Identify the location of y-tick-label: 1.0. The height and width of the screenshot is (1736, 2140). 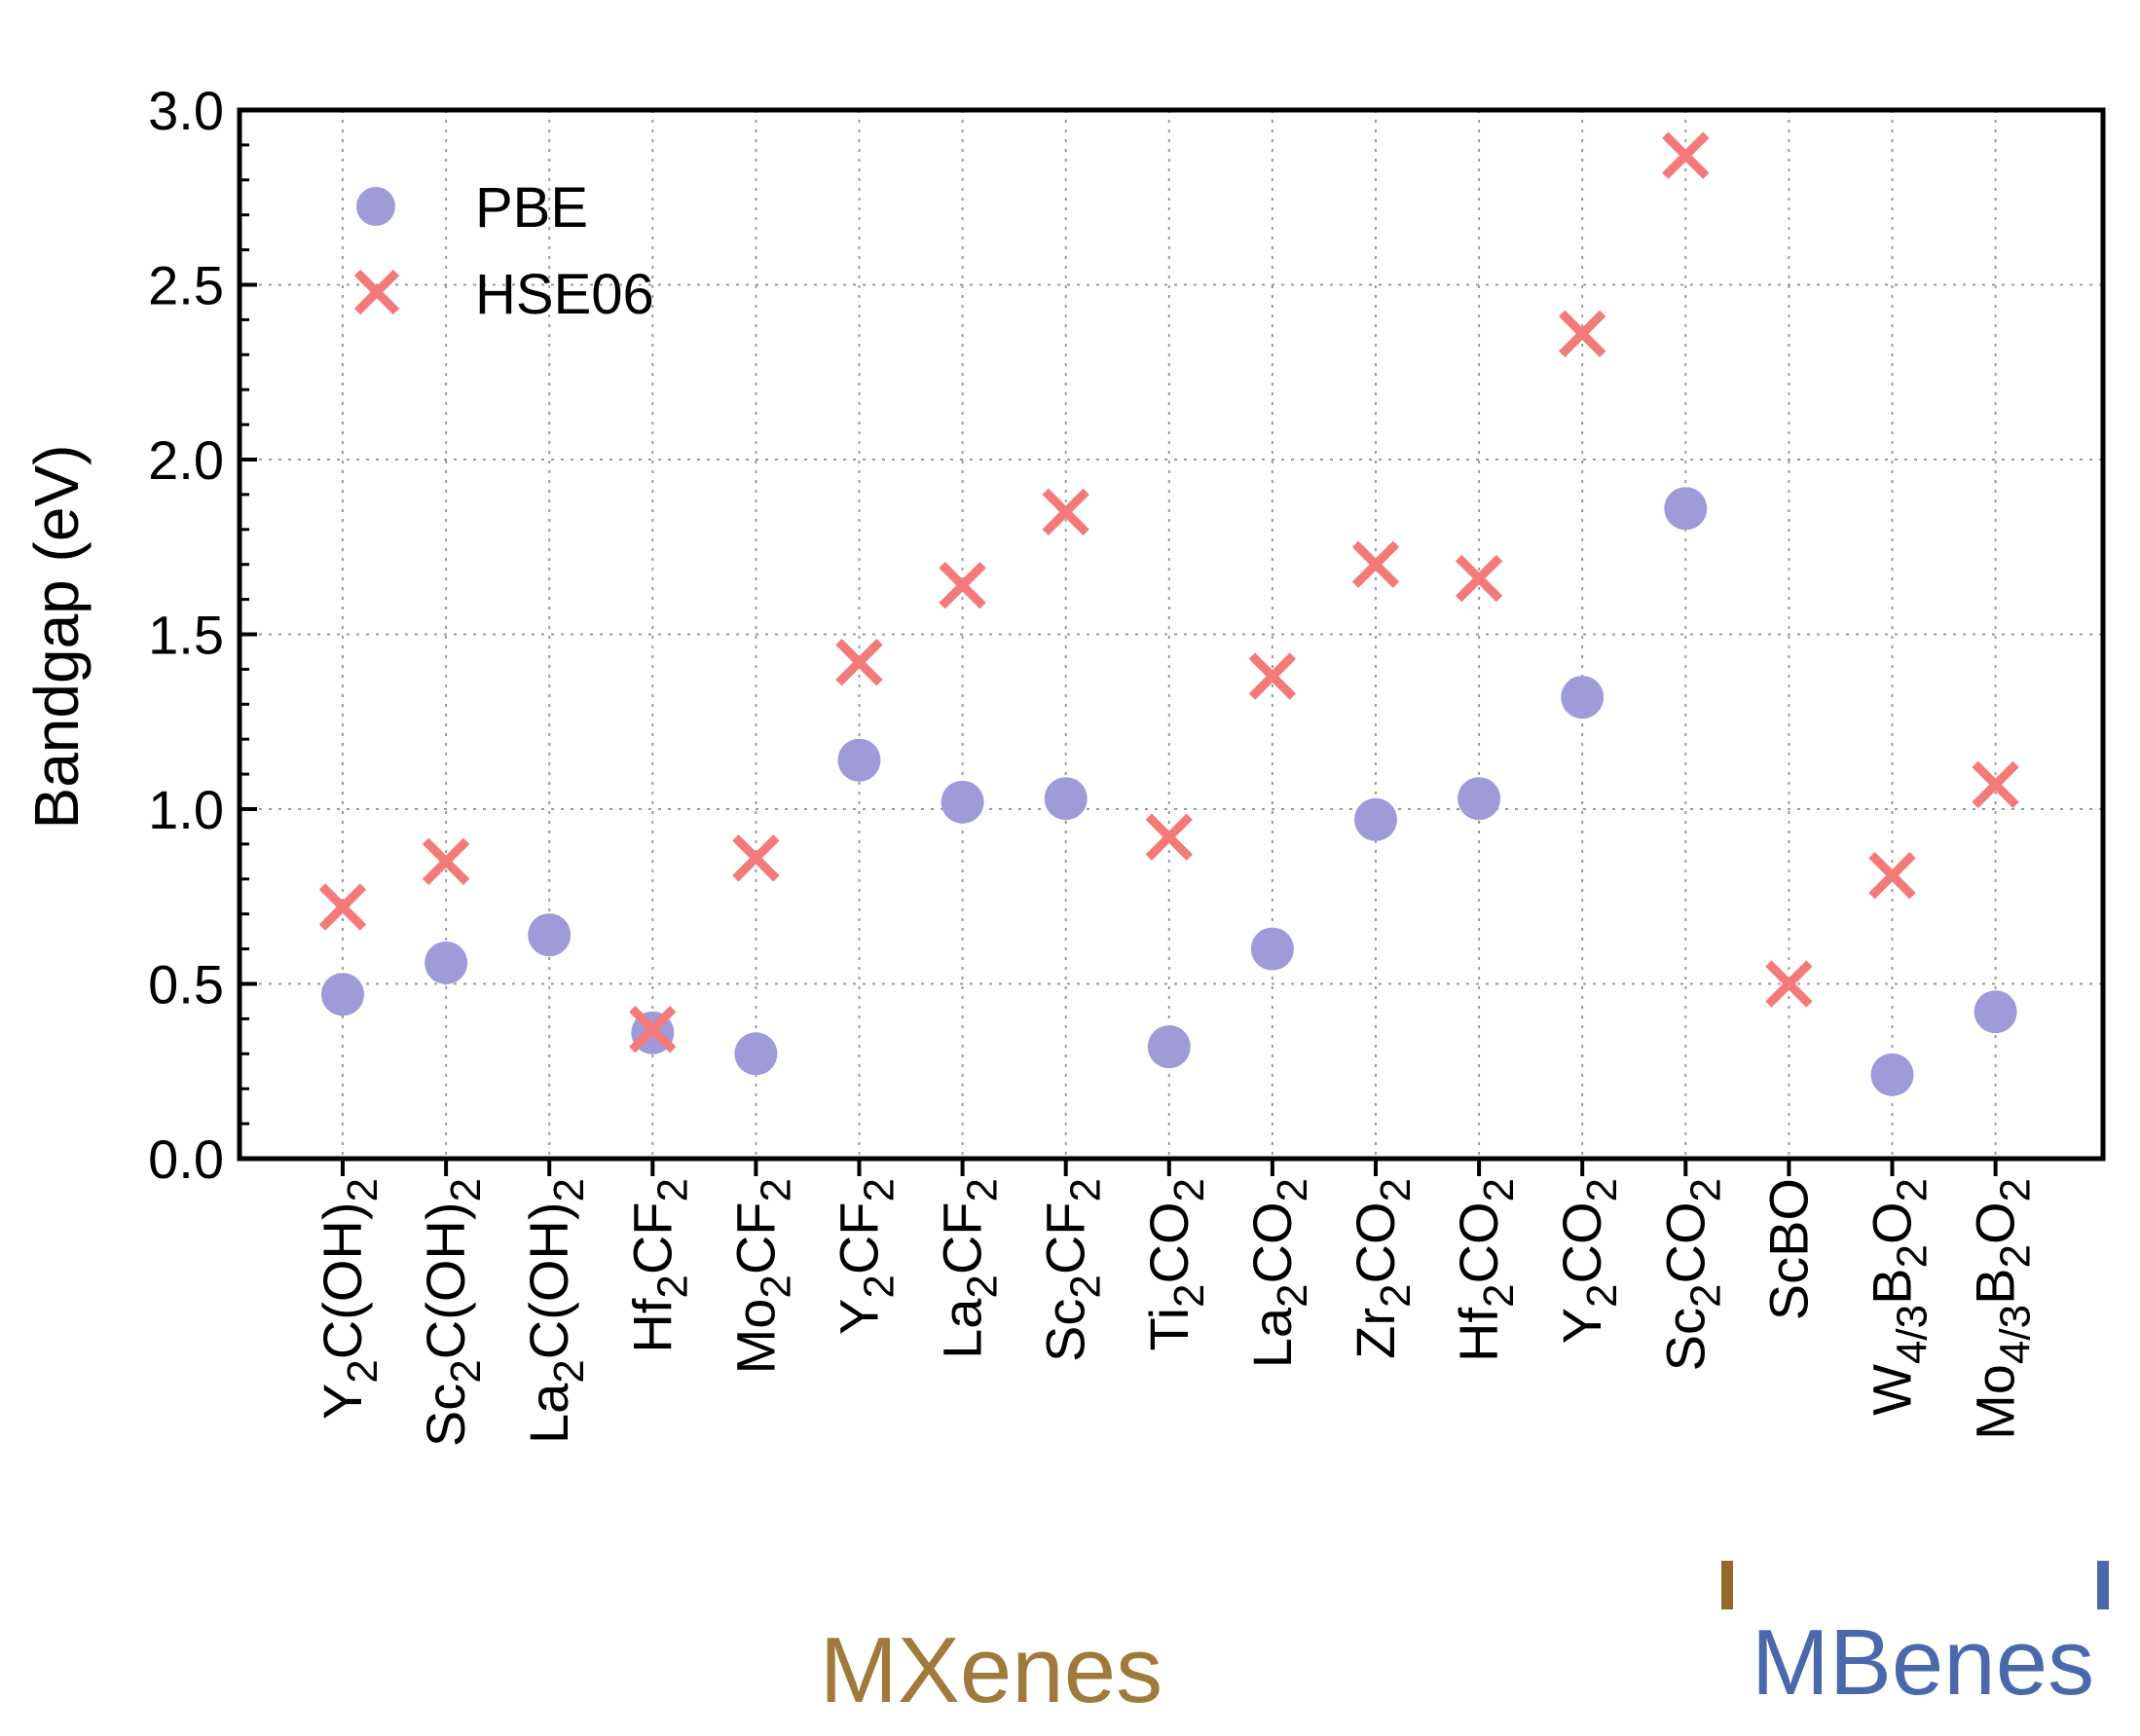
(186, 809).